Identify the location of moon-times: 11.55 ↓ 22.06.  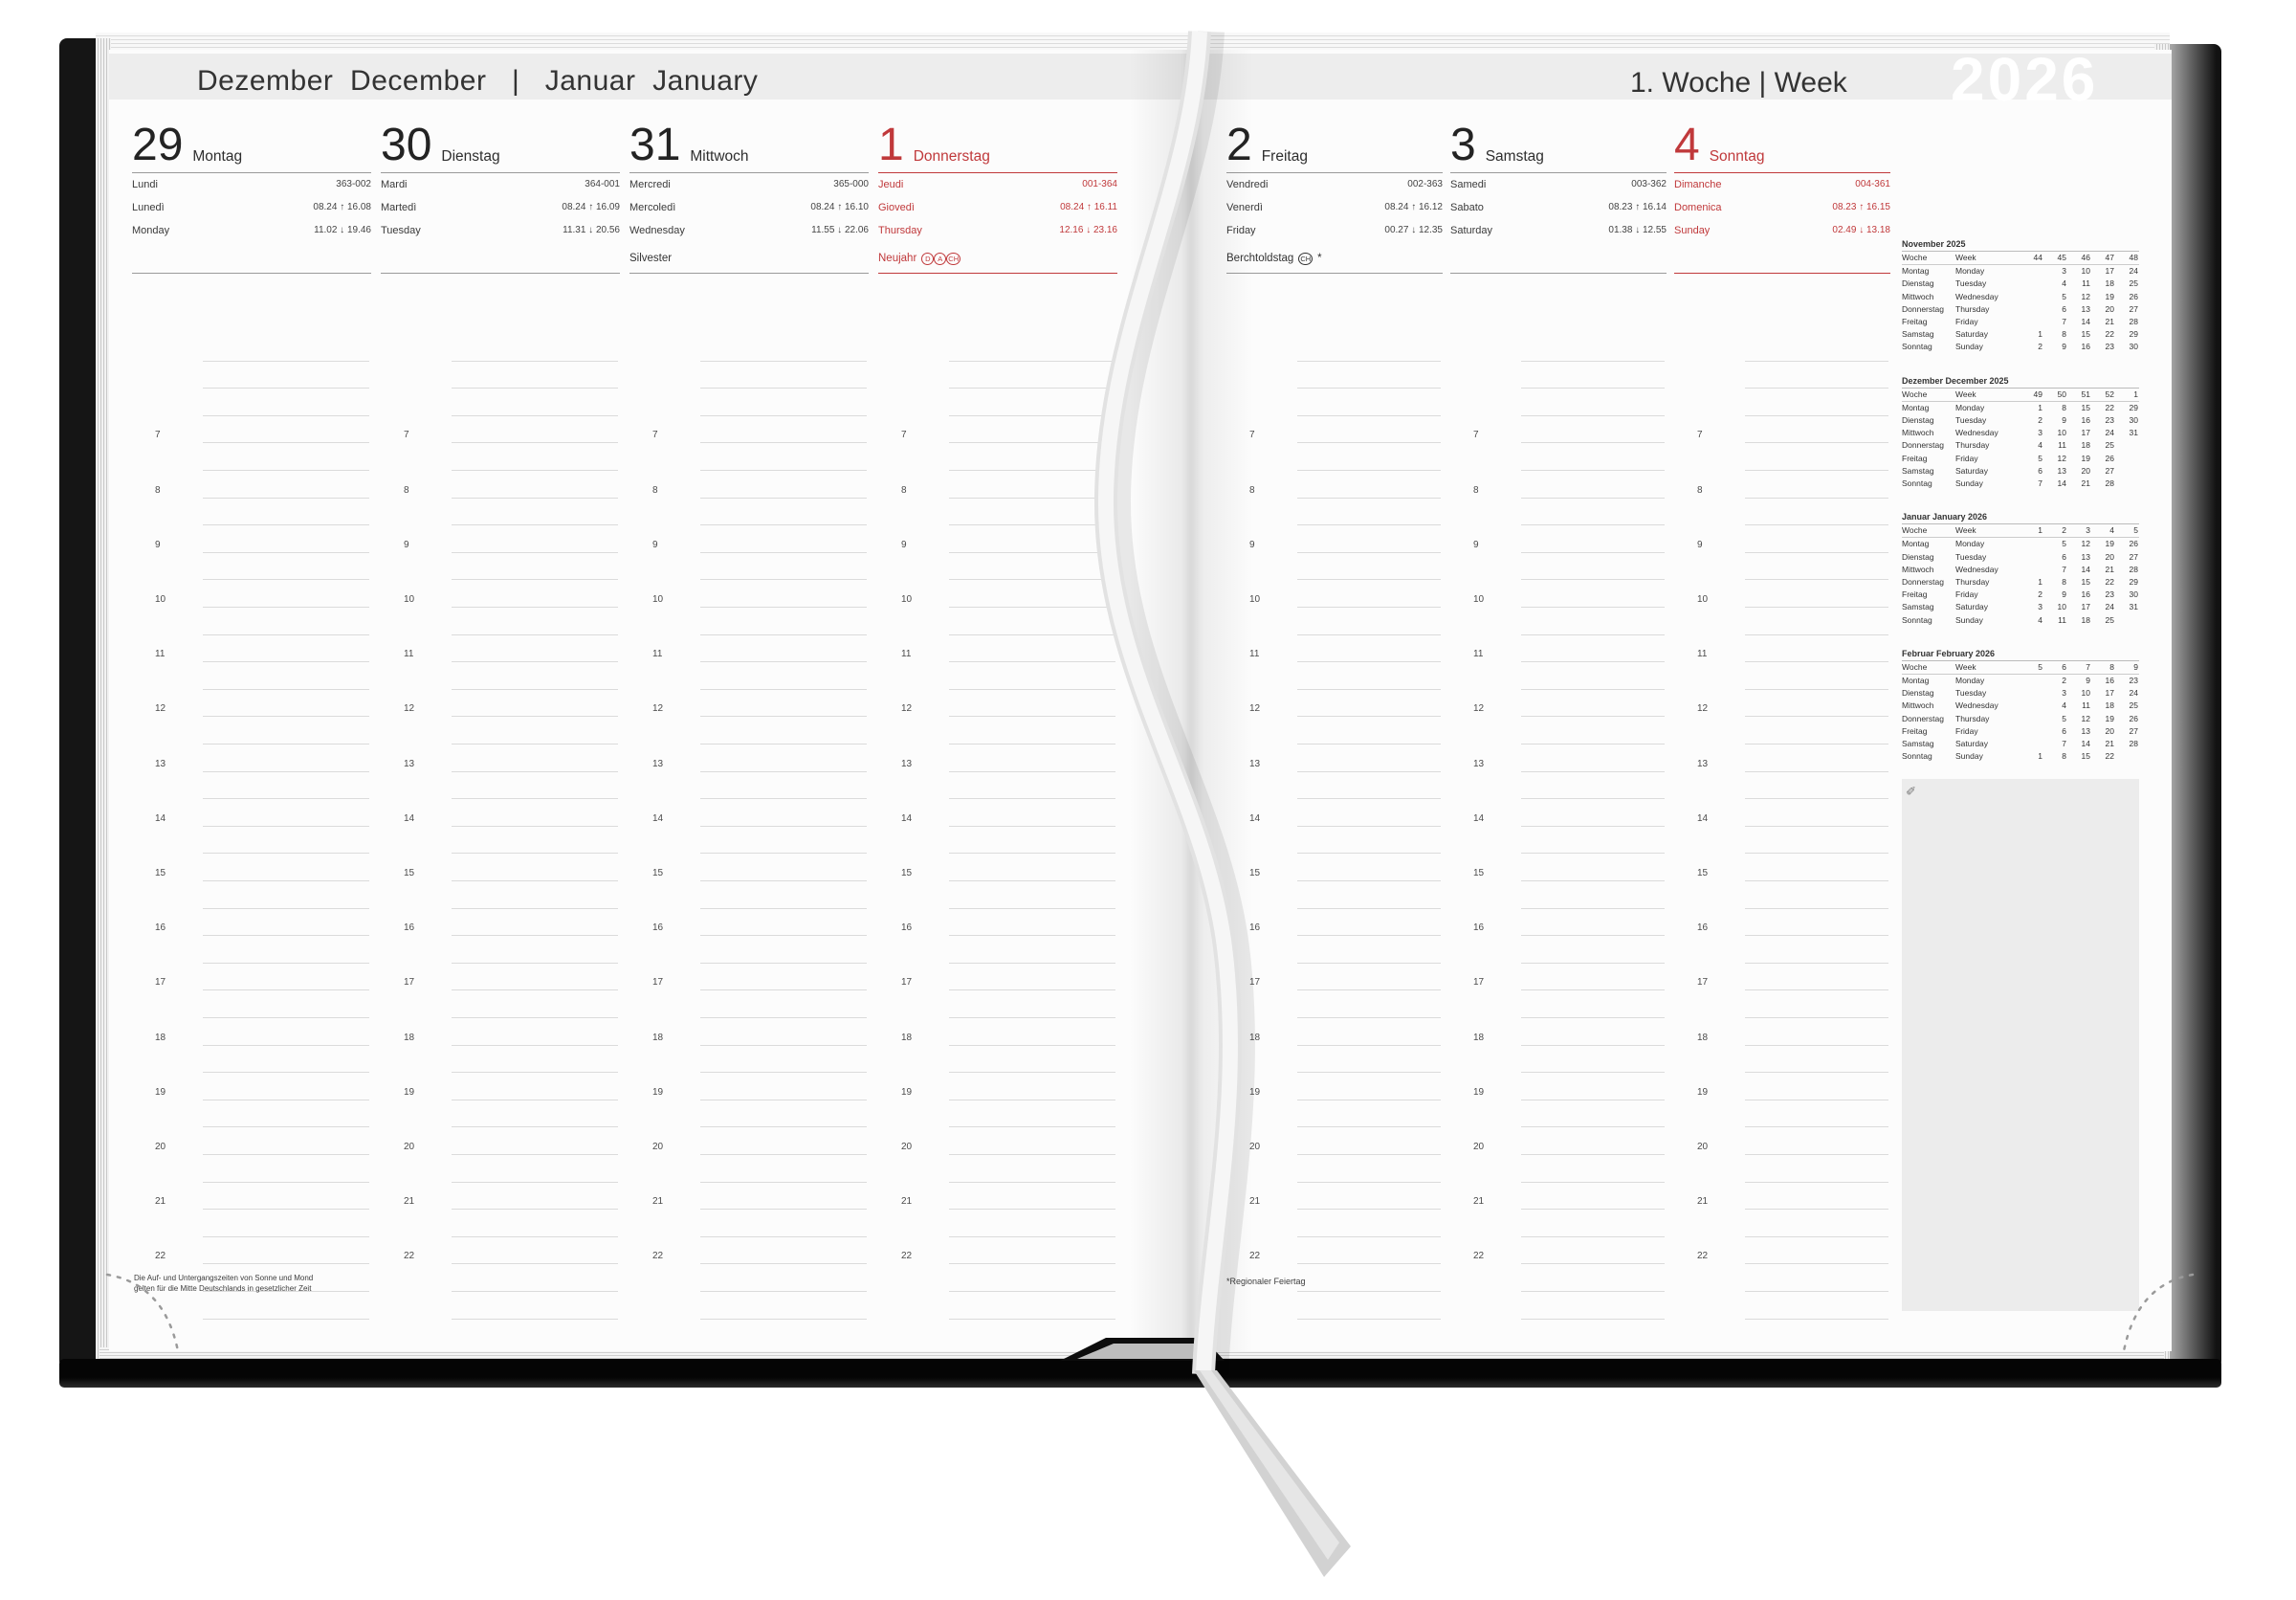
(840, 230).